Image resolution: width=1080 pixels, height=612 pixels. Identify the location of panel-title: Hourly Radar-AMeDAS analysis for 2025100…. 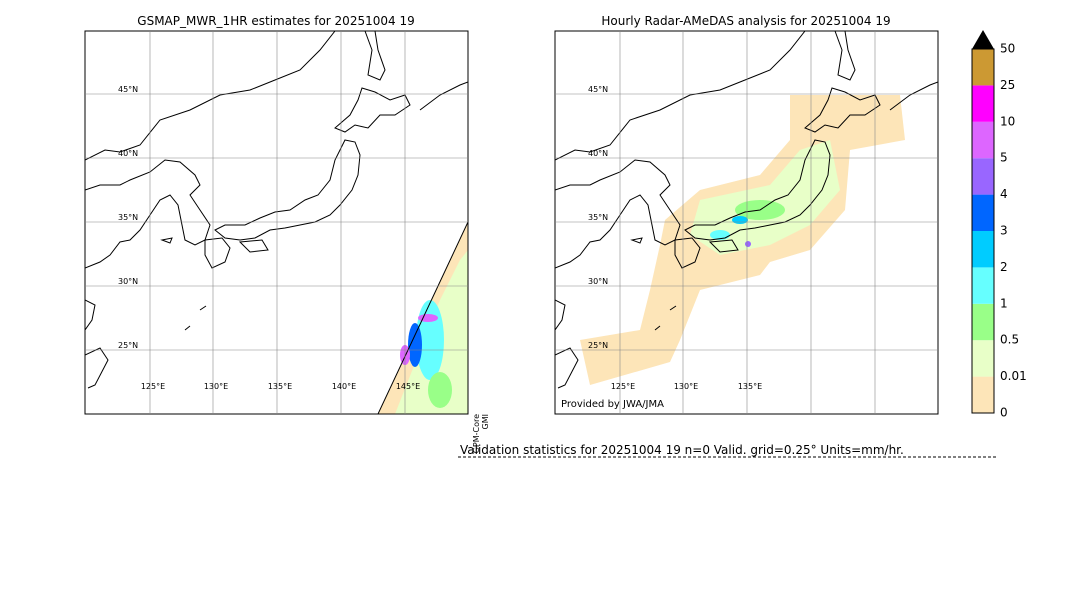
(745, 21).